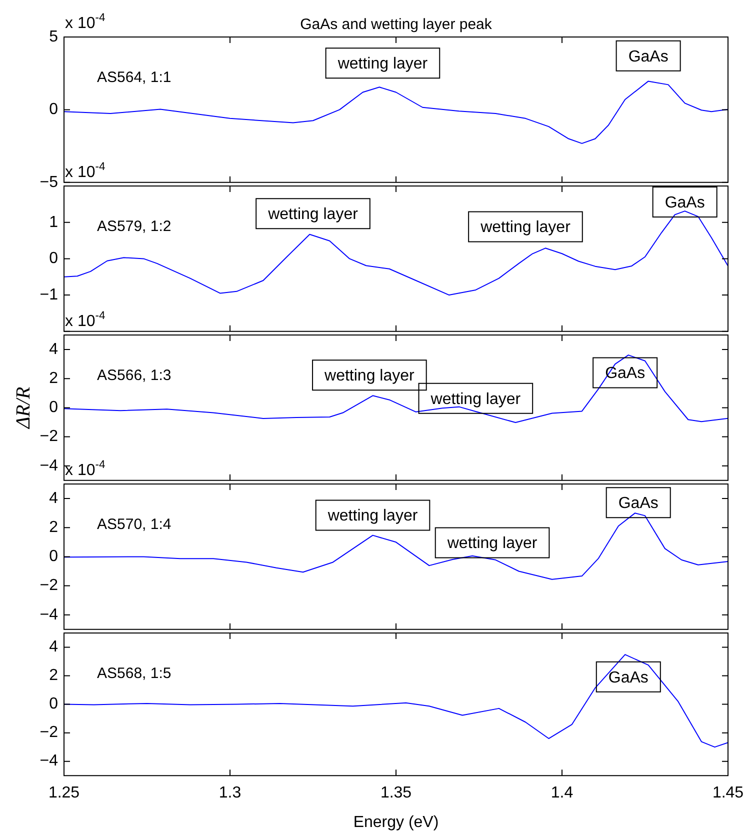 The height and width of the screenshot is (835, 748). What do you see at coordinates (562, 793) in the screenshot?
I see `x-tick-label: 1.4` at bounding box center [562, 793].